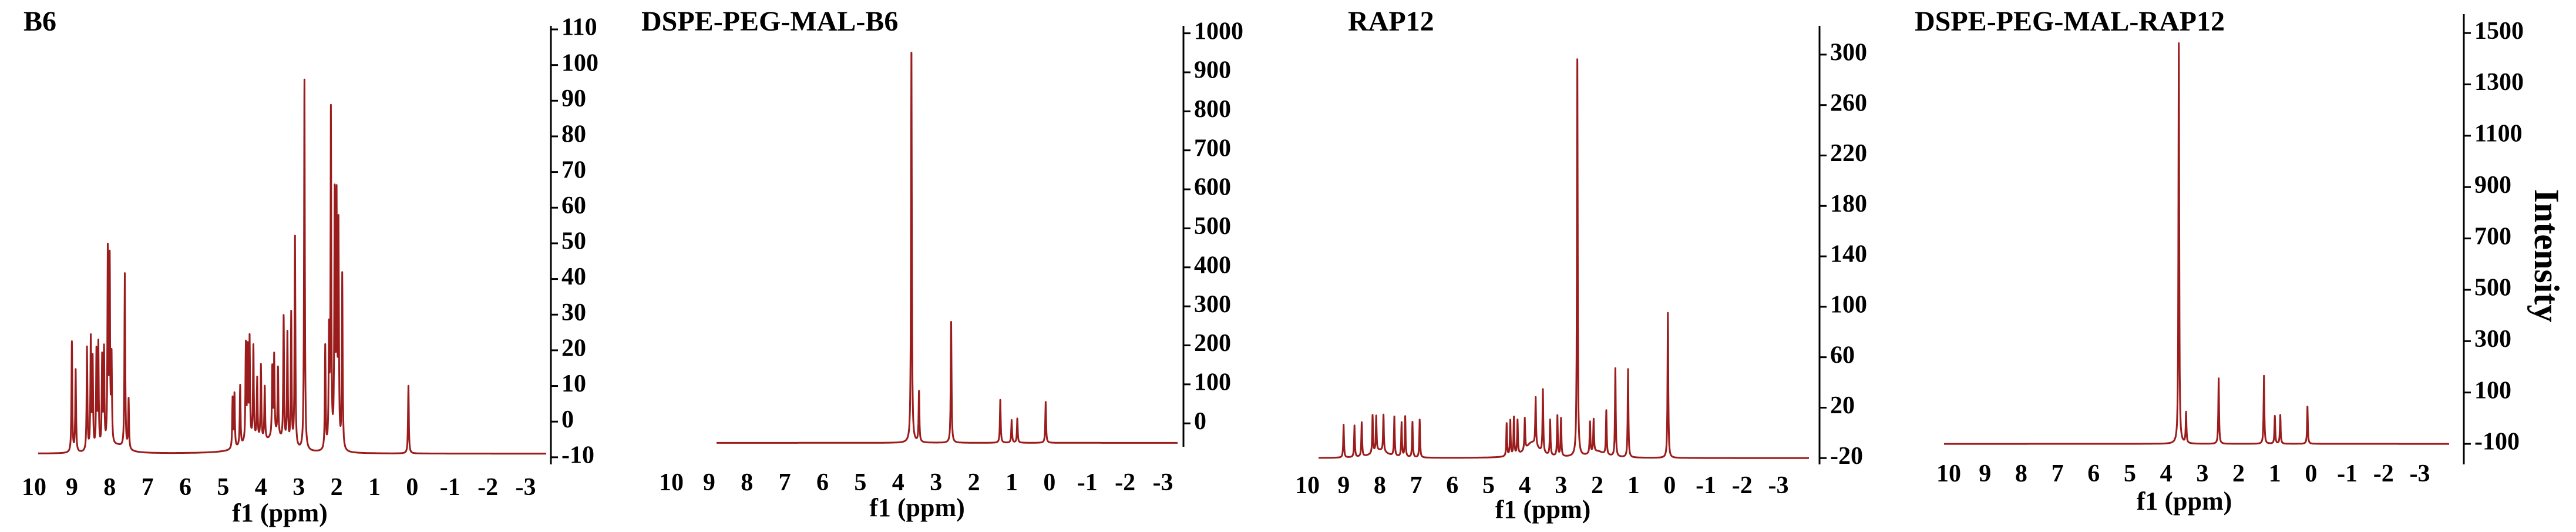 This screenshot has height=532, width=2576. What do you see at coordinates (1846, 456) in the screenshot?
I see `y-tick-label: -20` at bounding box center [1846, 456].